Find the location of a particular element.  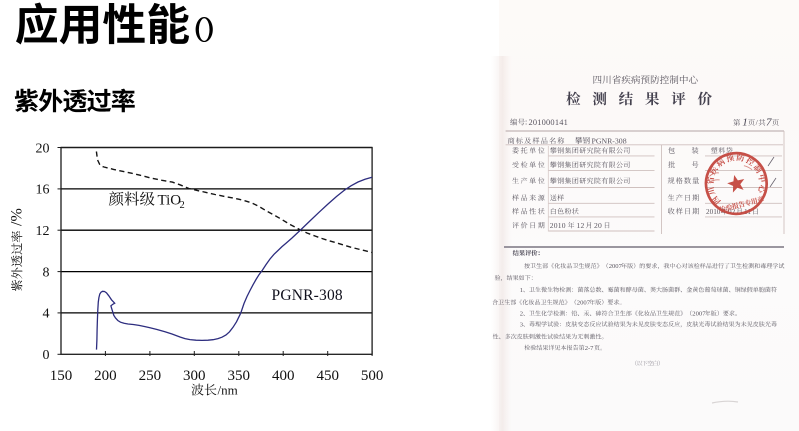

svg-text: 450 is located at coordinates (327, 376).